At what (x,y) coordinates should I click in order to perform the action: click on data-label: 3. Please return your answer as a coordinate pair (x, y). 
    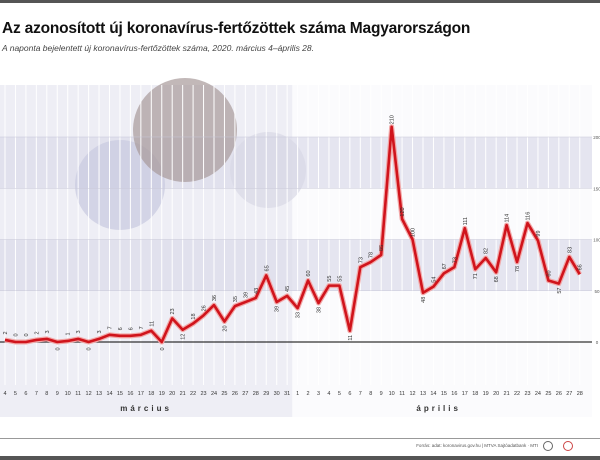
    Looking at the image, I should click on (48, 331).